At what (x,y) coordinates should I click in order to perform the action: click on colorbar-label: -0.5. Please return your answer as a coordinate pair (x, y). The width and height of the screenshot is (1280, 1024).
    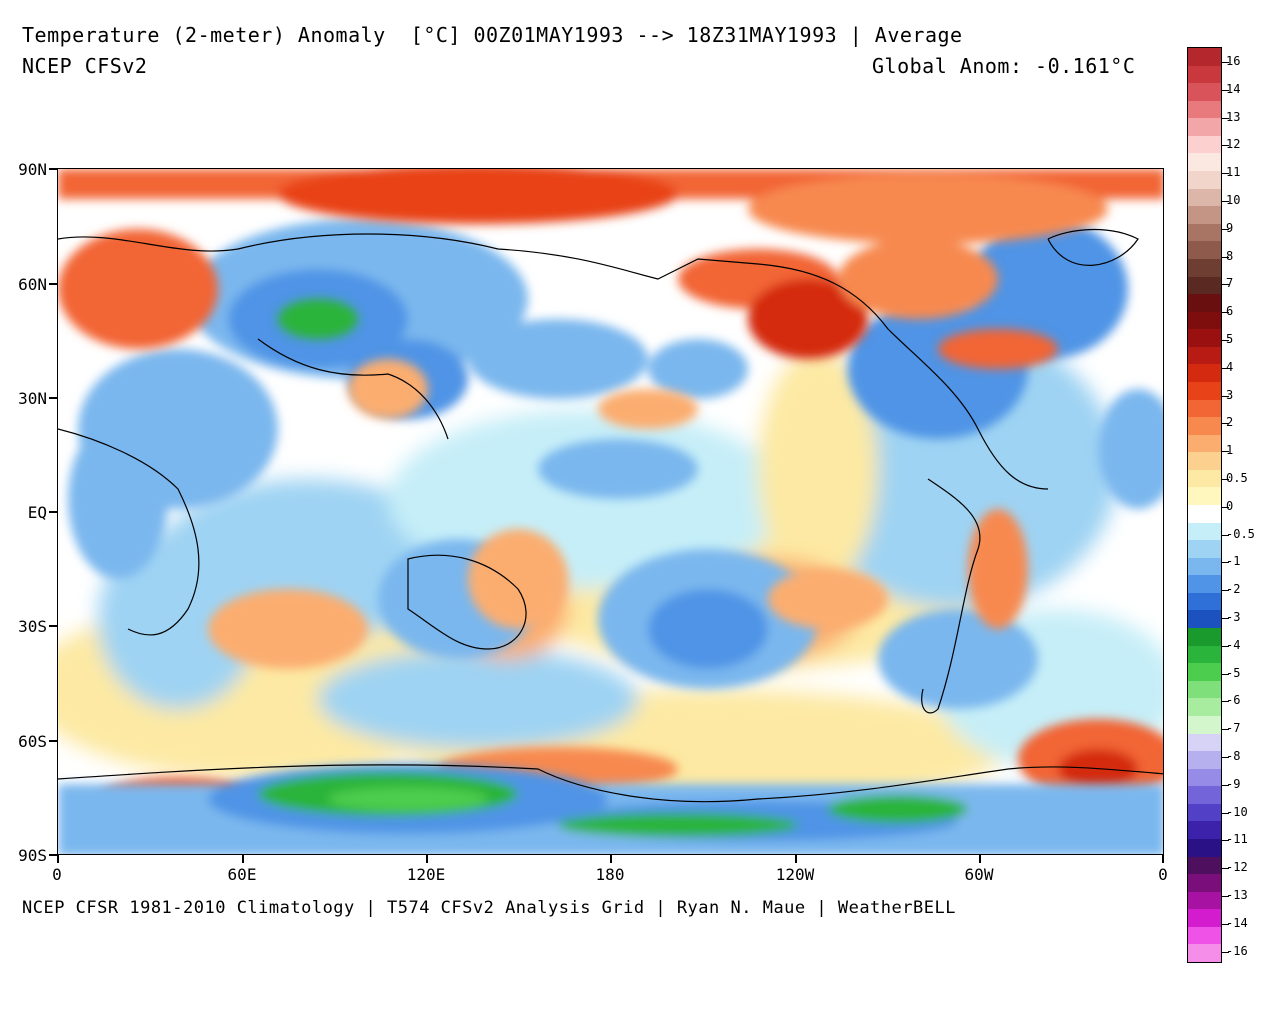
    Looking at the image, I should click on (1240, 533).